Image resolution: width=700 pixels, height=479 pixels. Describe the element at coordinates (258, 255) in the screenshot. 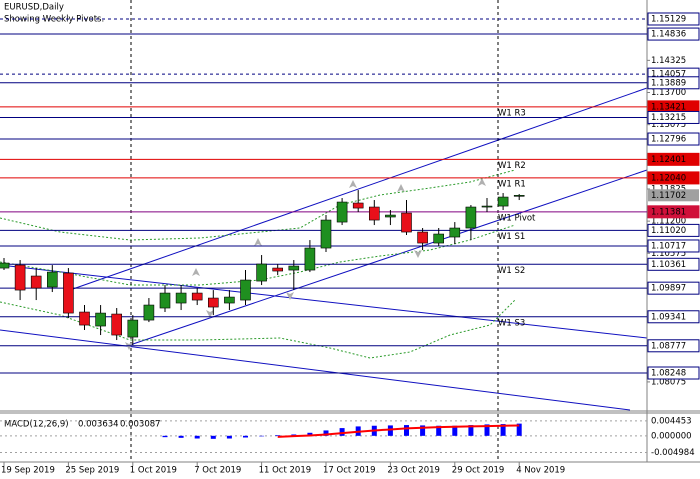

I see `envelope-middle` at that location.